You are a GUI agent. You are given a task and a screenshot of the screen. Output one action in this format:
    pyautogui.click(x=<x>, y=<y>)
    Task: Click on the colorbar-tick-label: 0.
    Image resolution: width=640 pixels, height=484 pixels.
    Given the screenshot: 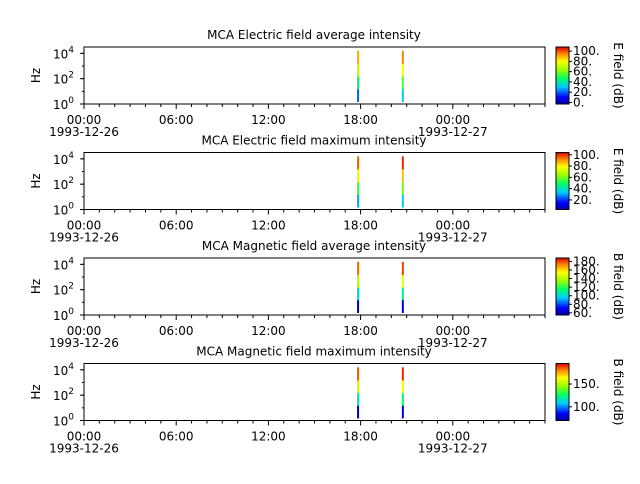 What is the action you would take?
    pyautogui.click(x=578, y=102)
    